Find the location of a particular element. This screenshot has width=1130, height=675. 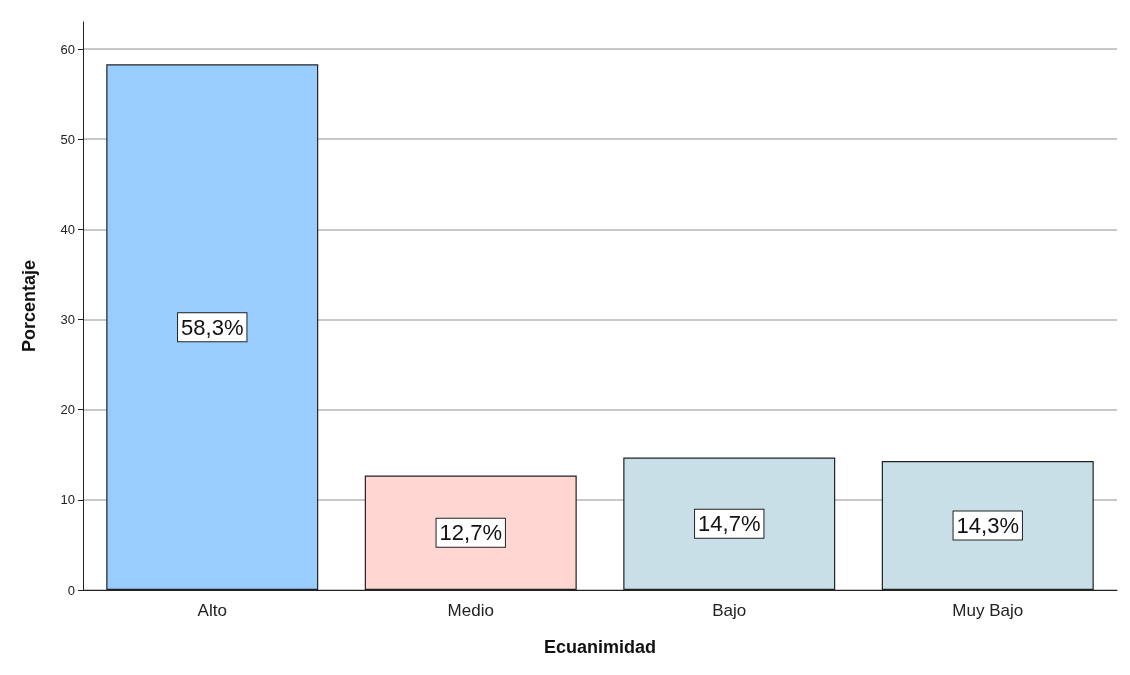

y-tick-label: 40 is located at coordinates (67, 229).